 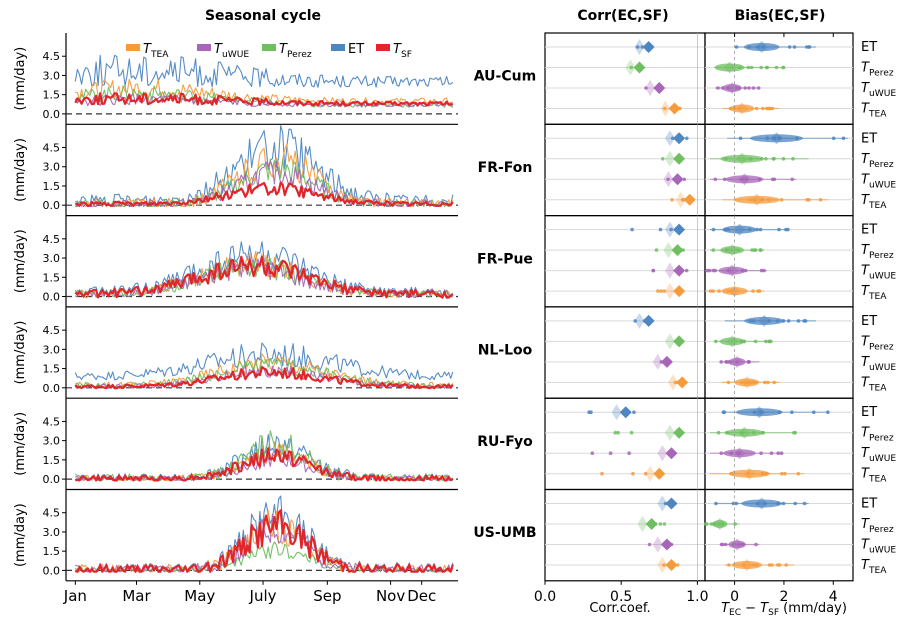 I want to click on x-tick-label: 2, so click(x=783, y=597).